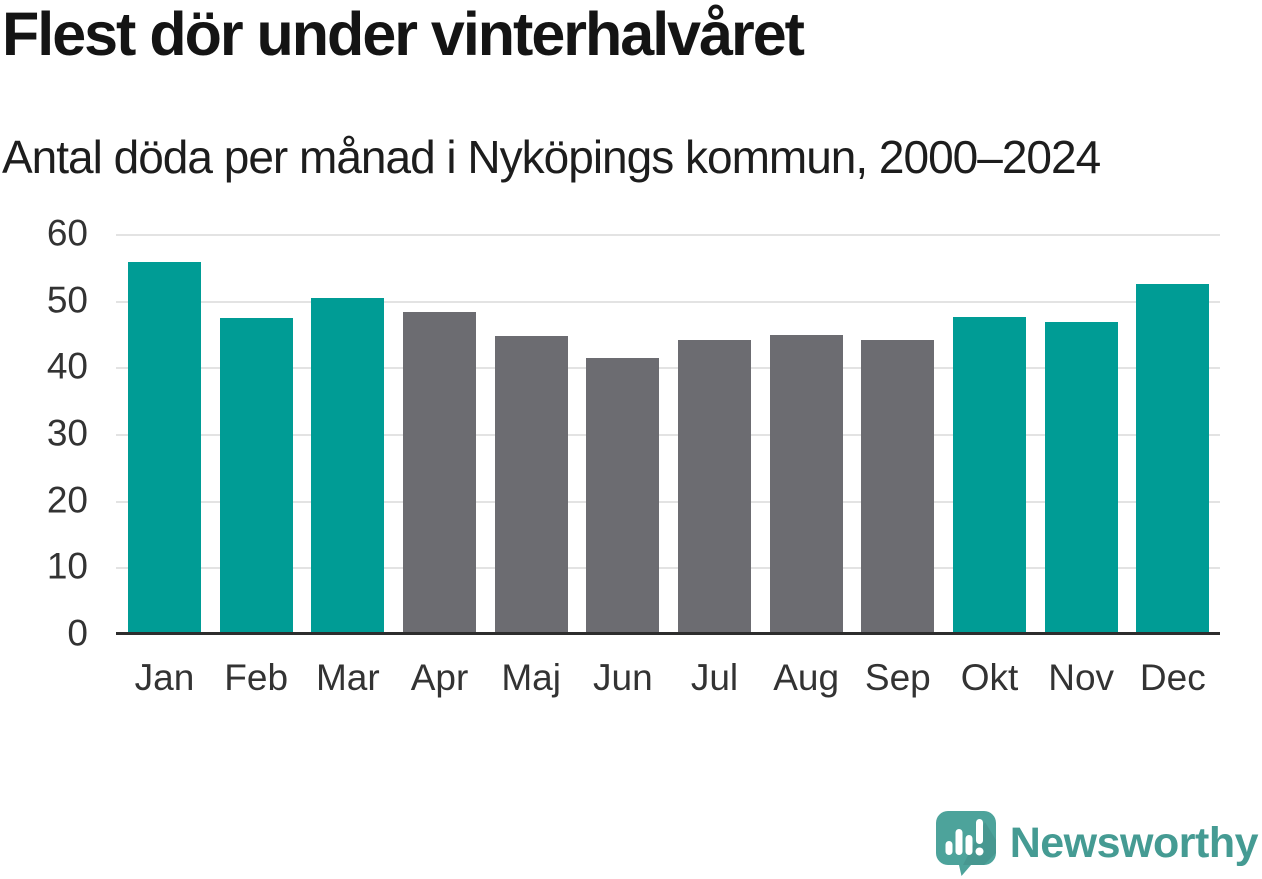 The width and height of the screenshot is (1262, 879). What do you see at coordinates (897, 677) in the screenshot?
I see `x-axis-tick-label: Sep` at bounding box center [897, 677].